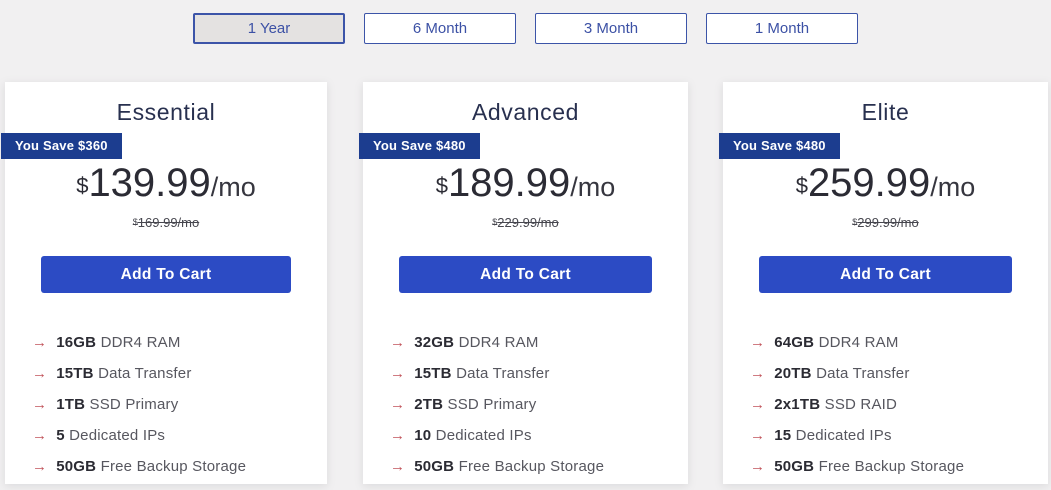 The width and height of the screenshot is (1051, 490). Describe the element at coordinates (793, 373) in the screenshot. I see `feature-value: 20TB` at that location.